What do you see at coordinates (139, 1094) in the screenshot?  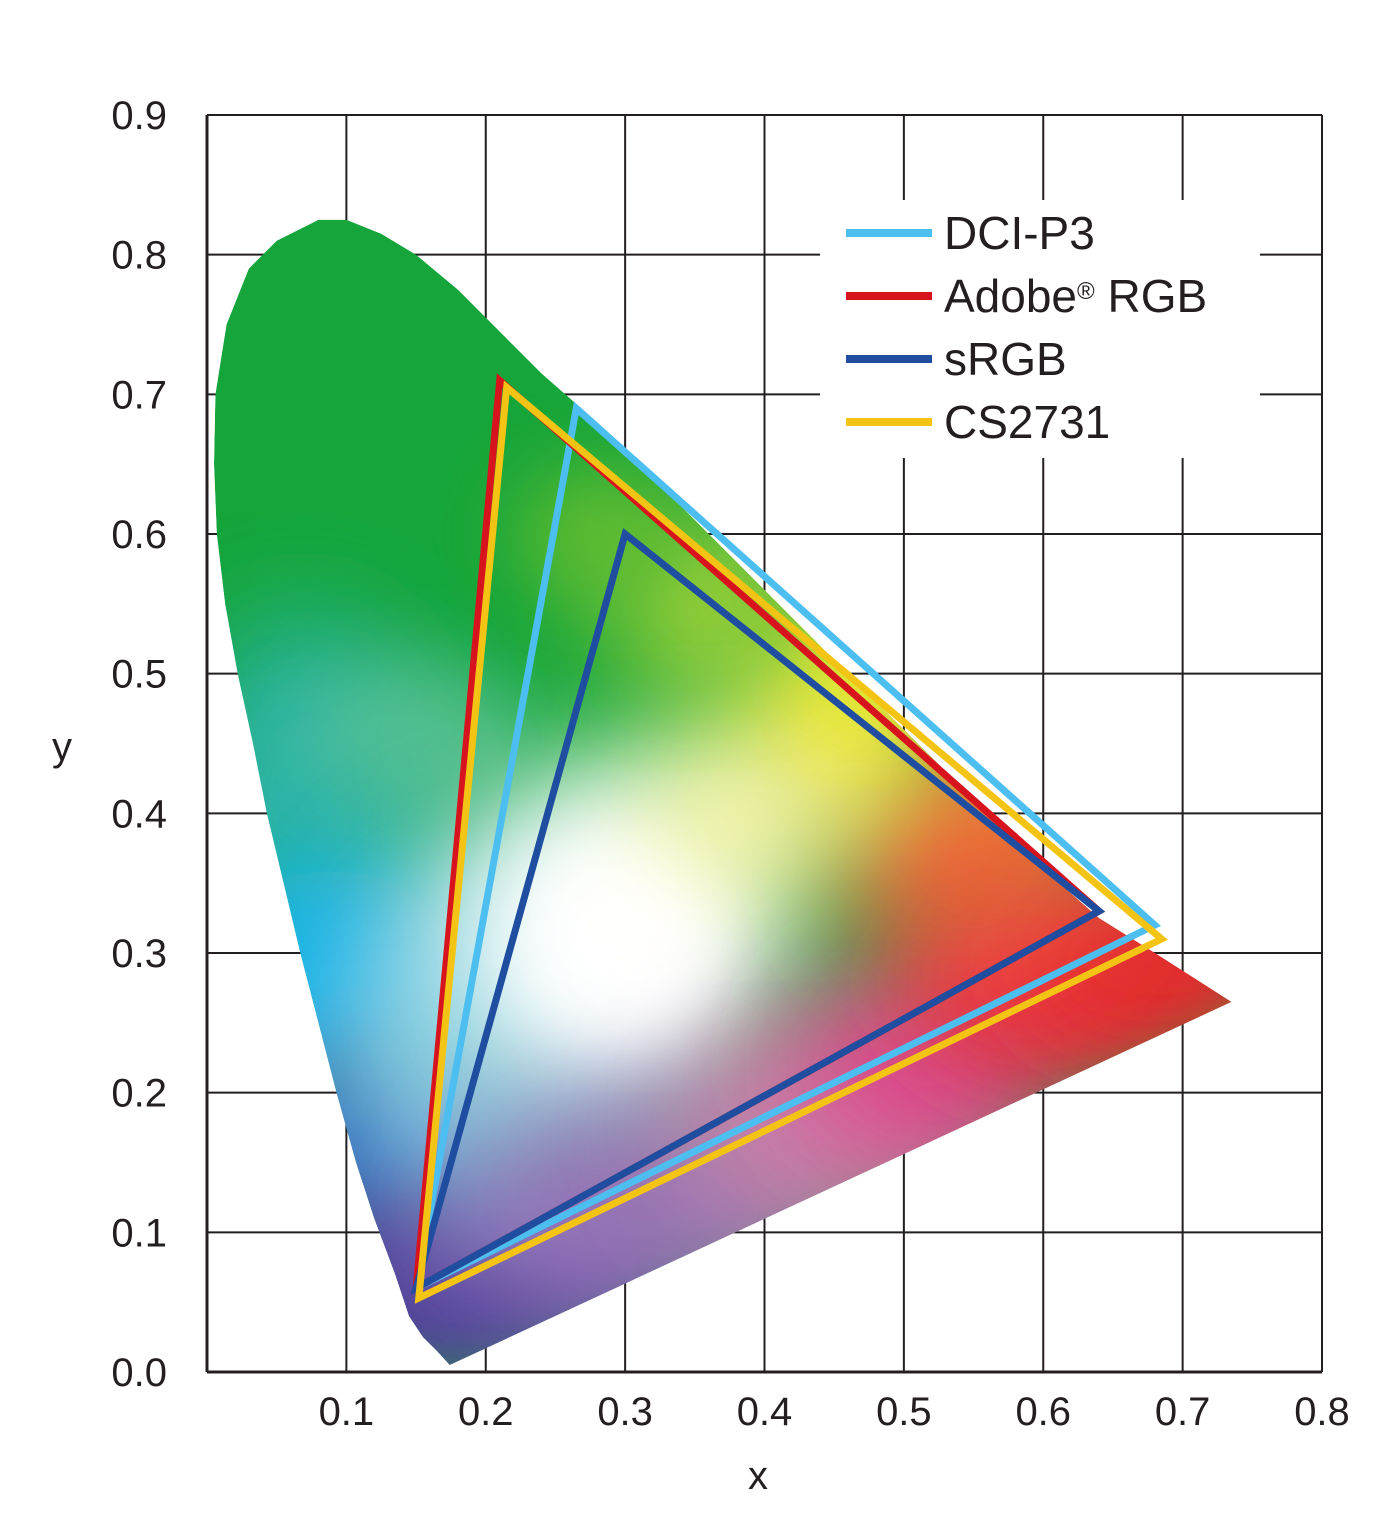 I see `y-tick-label: 0.2` at bounding box center [139, 1094].